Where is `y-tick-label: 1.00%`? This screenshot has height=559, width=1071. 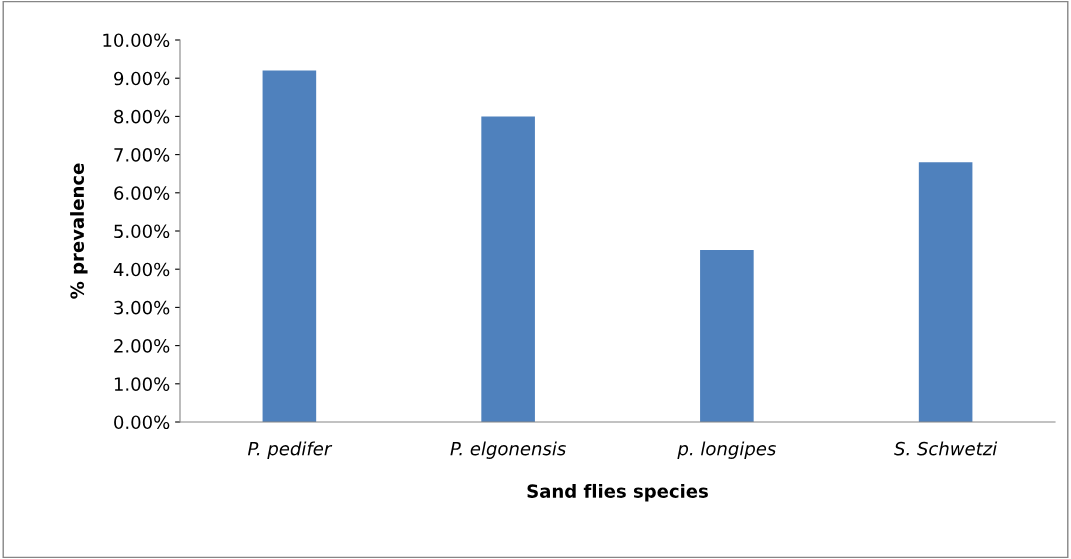
y-tick-label: 1.00% is located at coordinates (142, 384).